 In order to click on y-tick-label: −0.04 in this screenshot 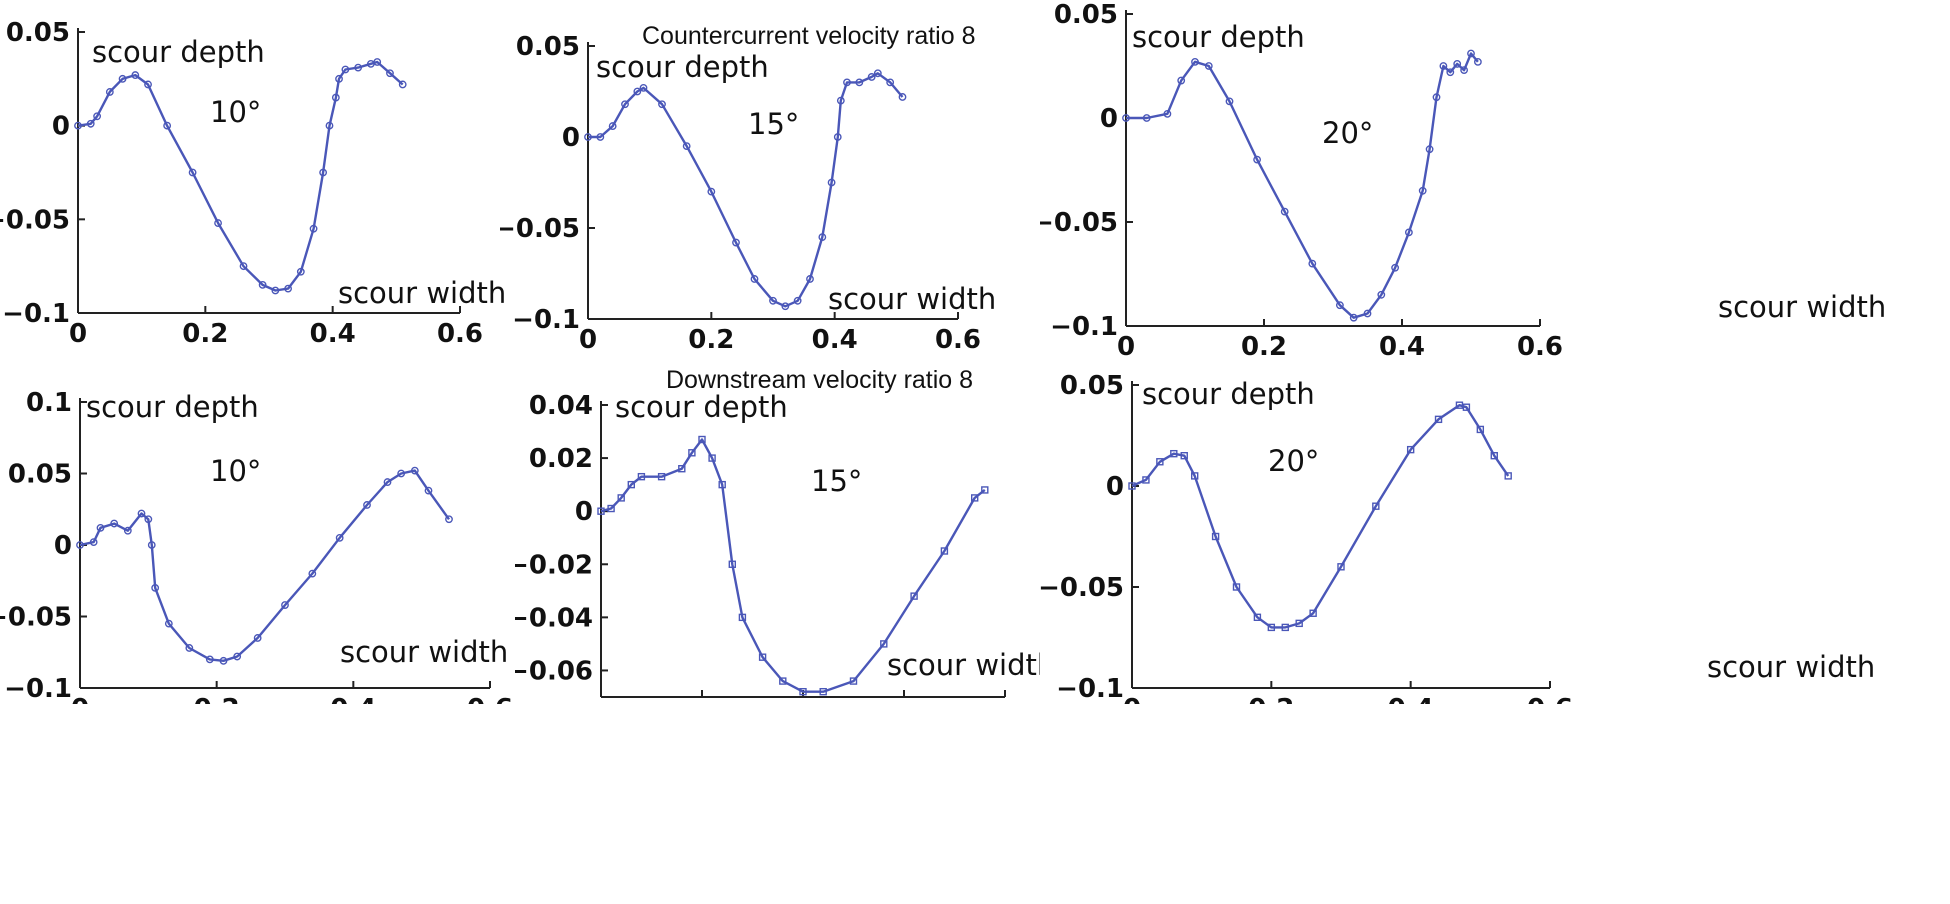, I will do `click(554, 618)`.